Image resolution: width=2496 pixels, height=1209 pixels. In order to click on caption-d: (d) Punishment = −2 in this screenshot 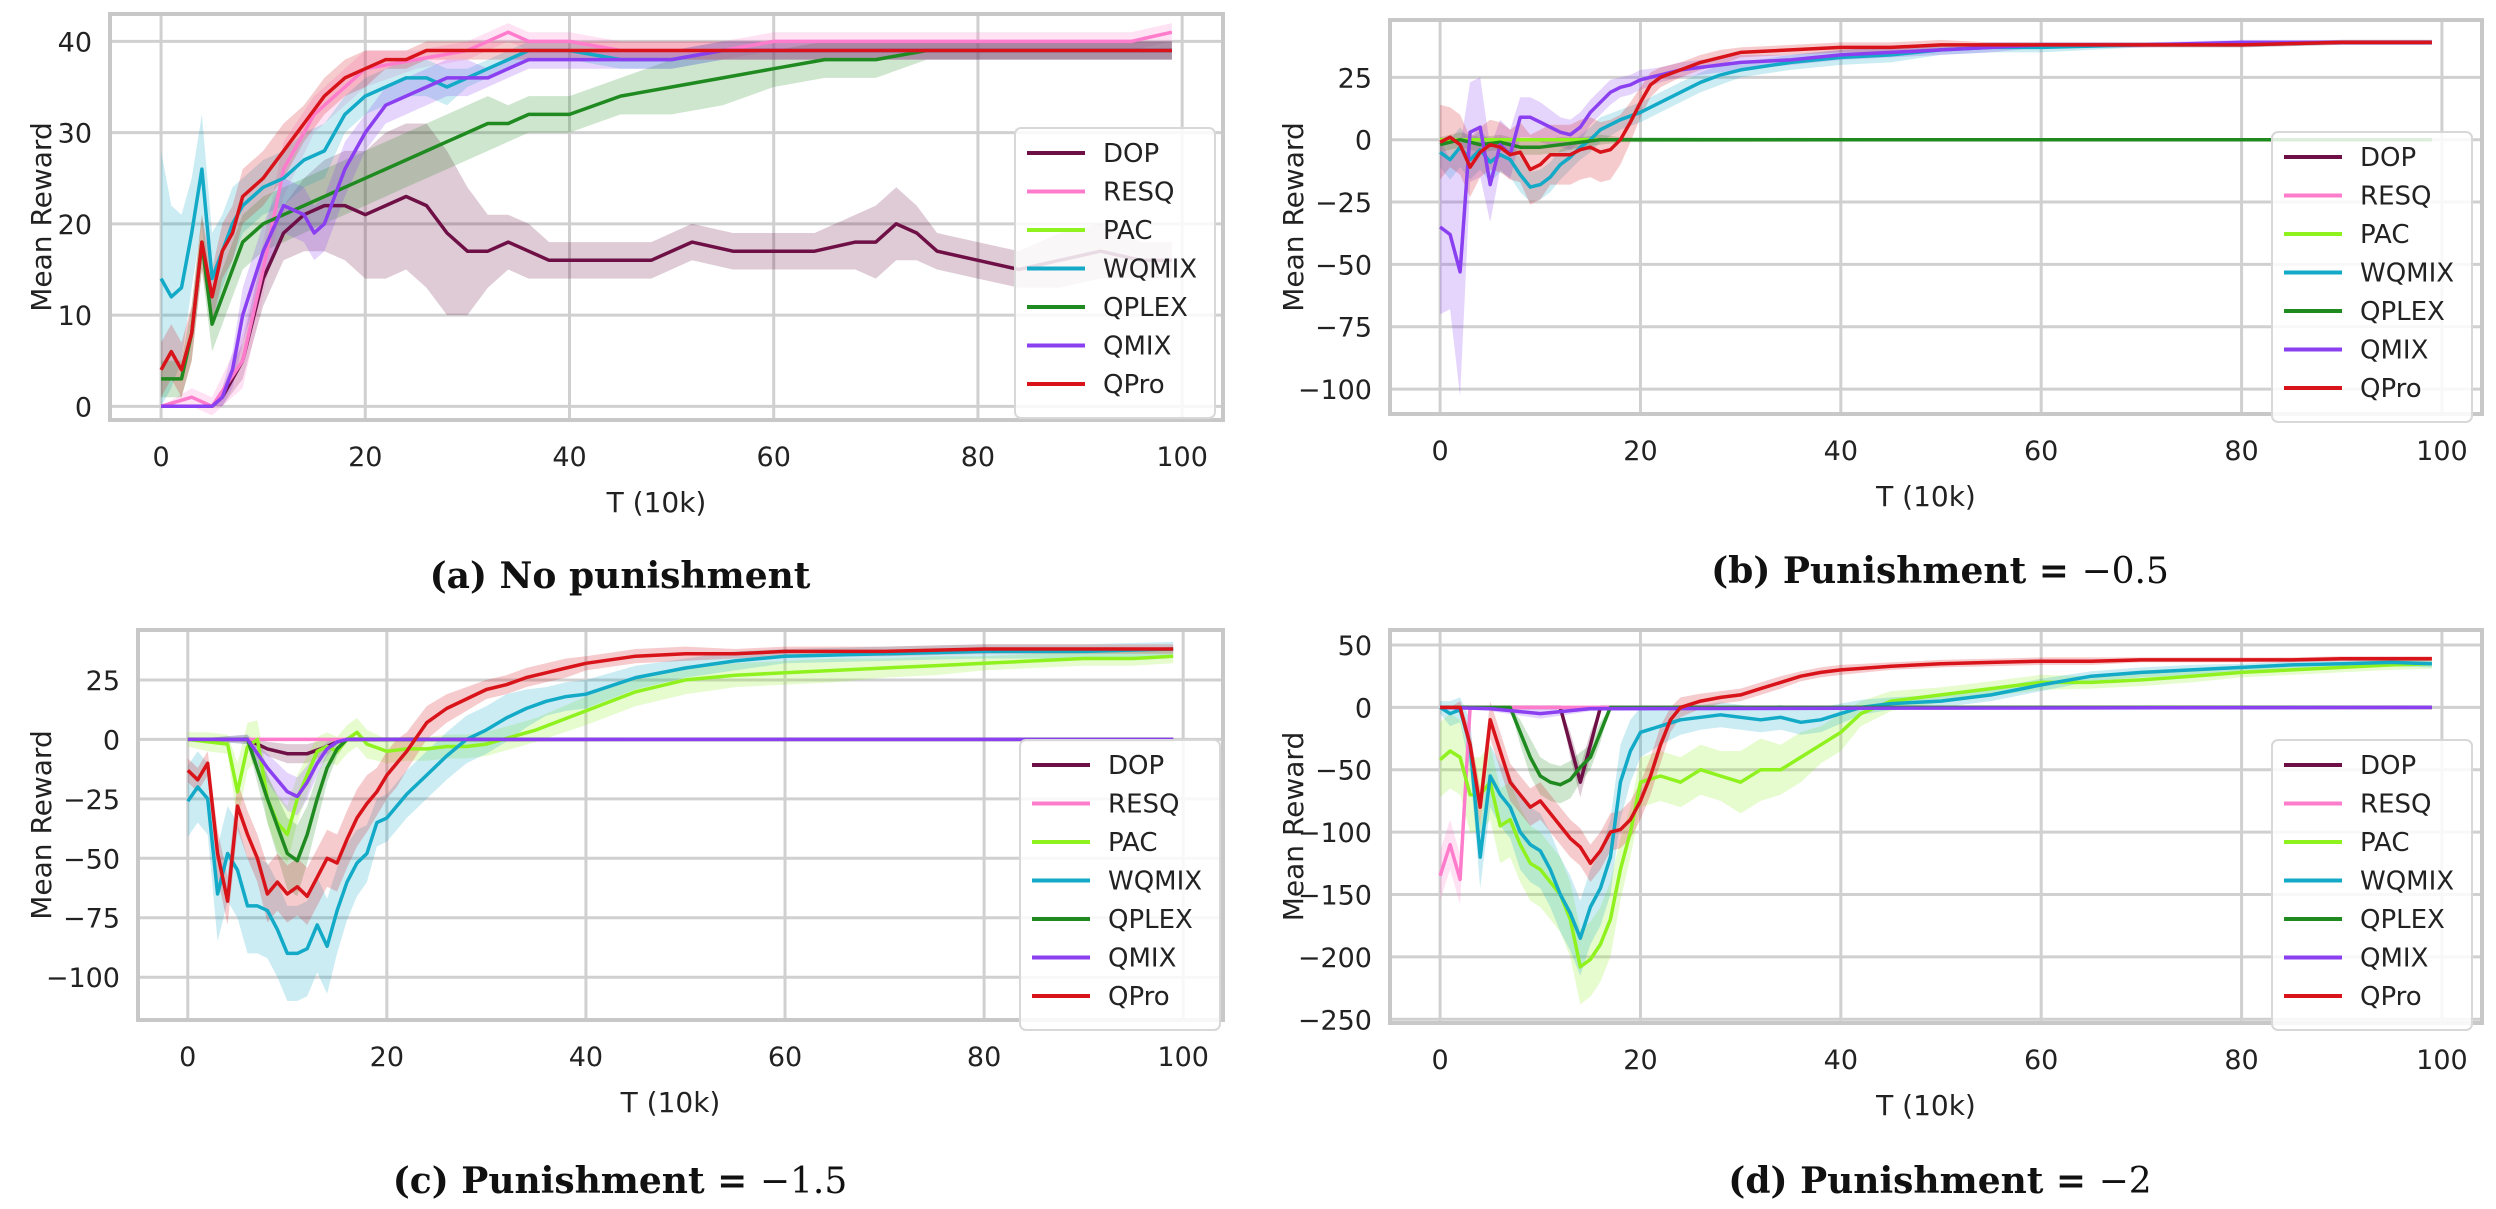, I will do `click(1940, 1181)`.